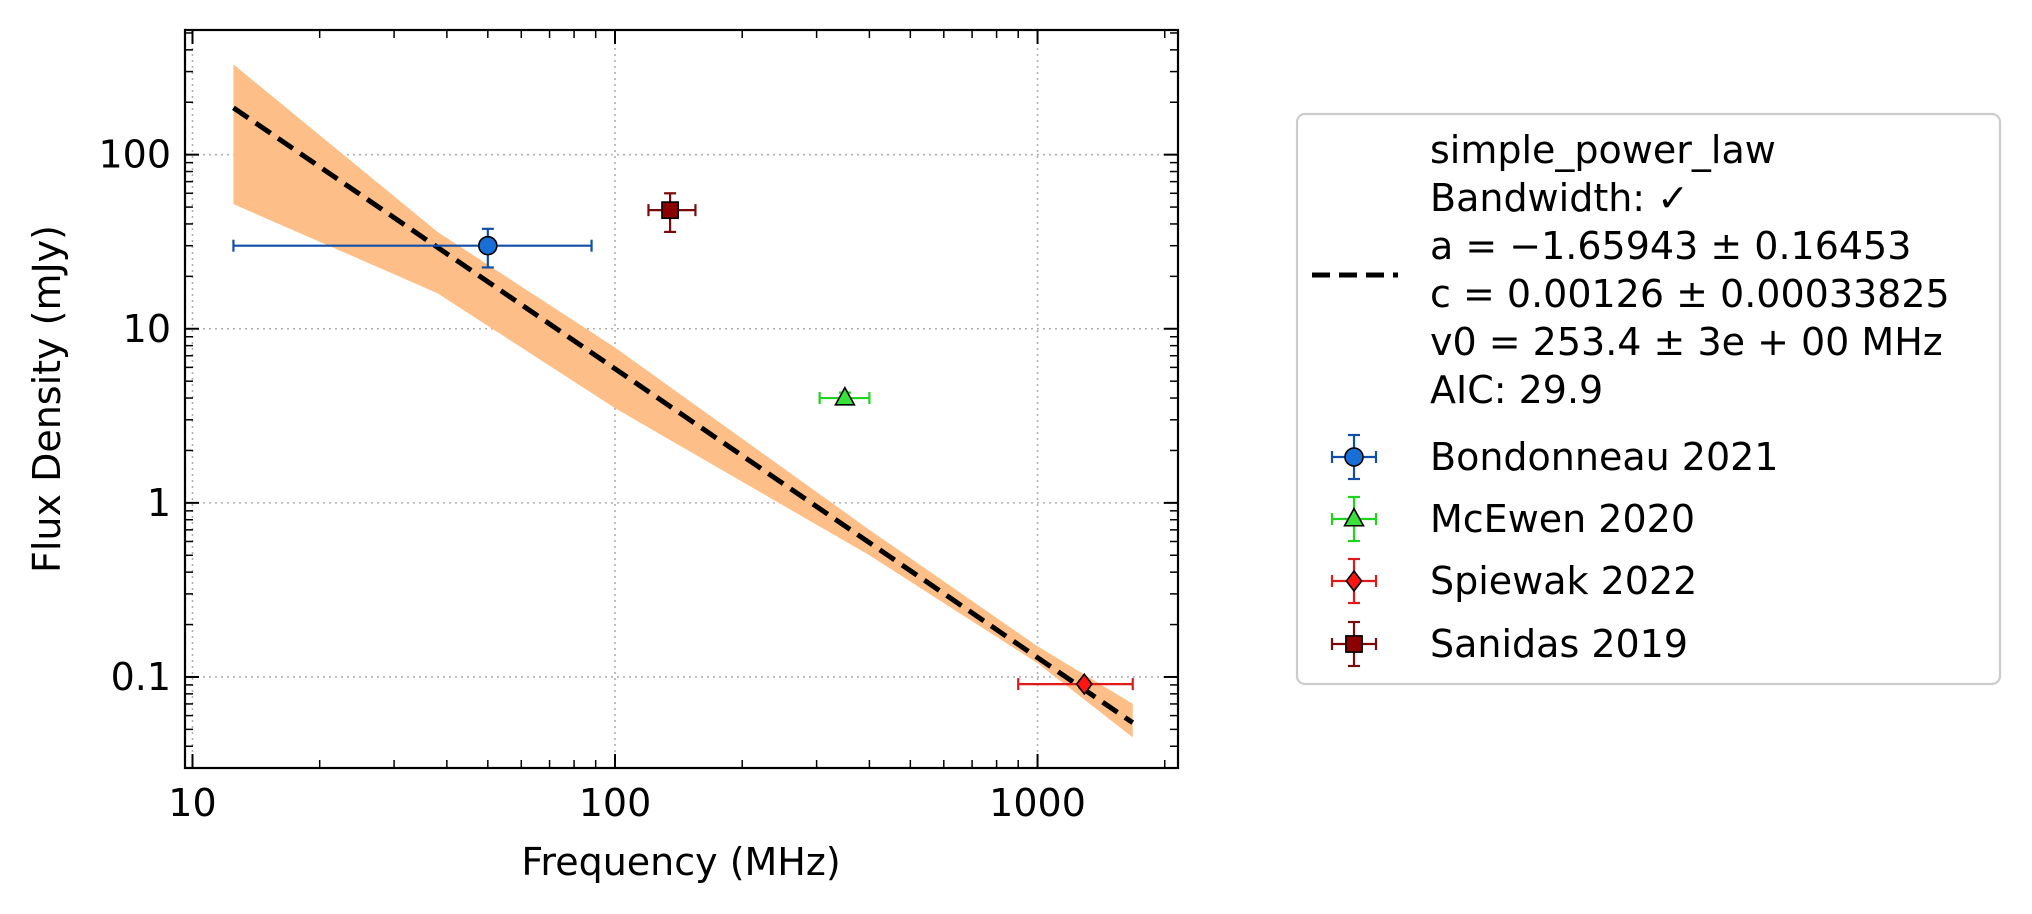 The width and height of the screenshot is (2032, 914). I want to click on legend-fit-line: AIC: 29.9, so click(1516, 390).